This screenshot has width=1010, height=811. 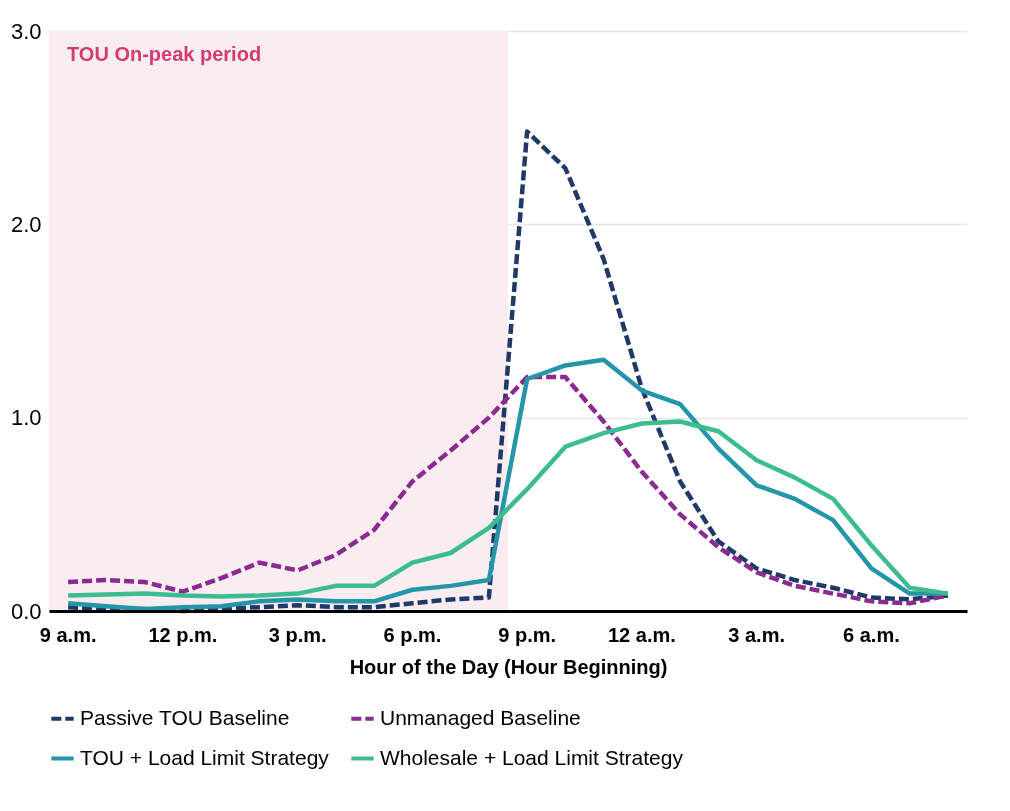 What do you see at coordinates (871, 634) in the screenshot?
I see `x-tick-label: 6 a.m.` at bounding box center [871, 634].